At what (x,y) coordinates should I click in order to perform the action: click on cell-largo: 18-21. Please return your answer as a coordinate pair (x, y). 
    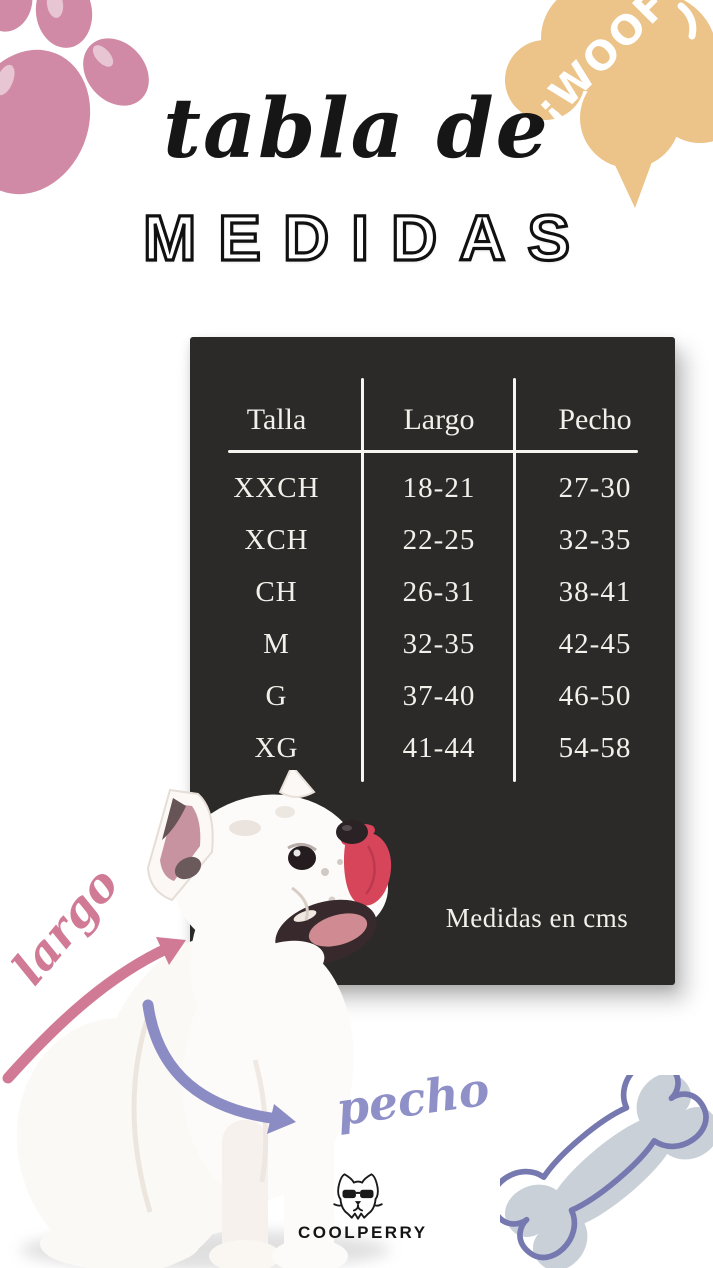
    Looking at the image, I should click on (439, 487).